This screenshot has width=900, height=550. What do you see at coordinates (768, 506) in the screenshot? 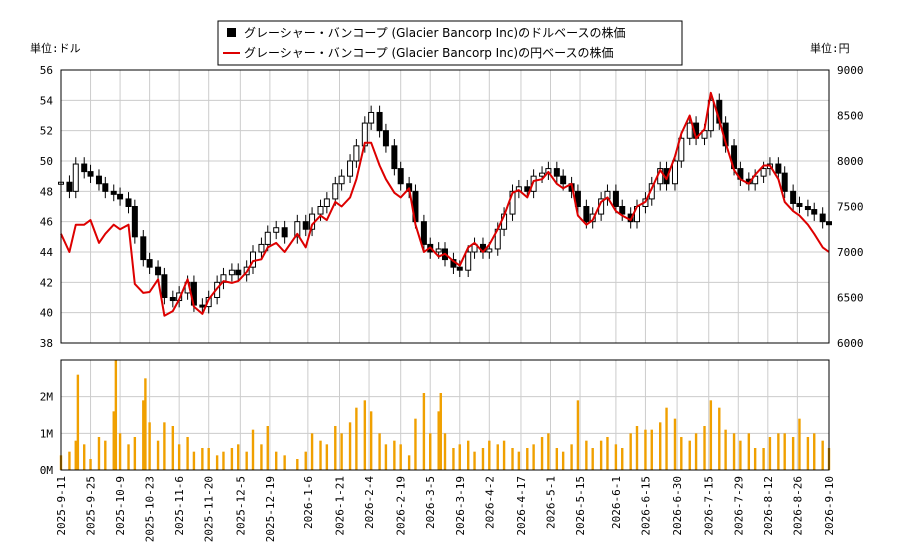
I see `x-tick-label: 2026-8-12` at bounding box center [768, 506].